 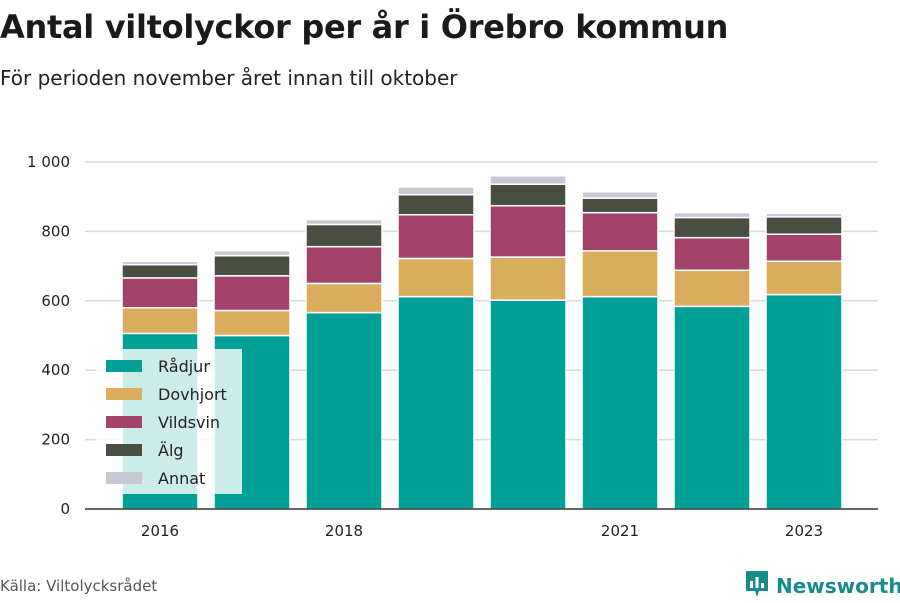 I want to click on x-tick-label: 2021, so click(x=620, y=531).